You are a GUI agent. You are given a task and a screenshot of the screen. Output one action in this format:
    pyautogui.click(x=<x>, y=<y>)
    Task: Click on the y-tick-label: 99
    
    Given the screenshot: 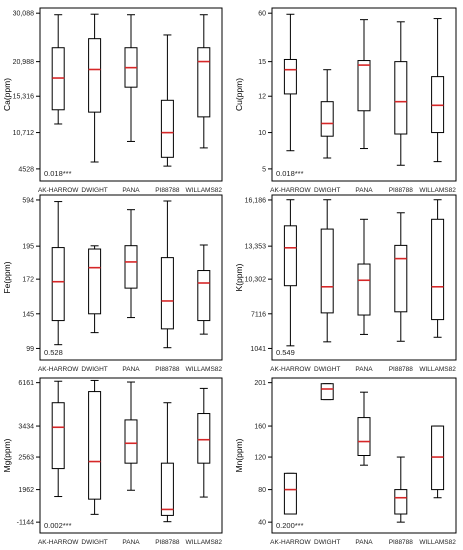 What is the action you would take?
    pyautogui.click(x=30, y=349)
    